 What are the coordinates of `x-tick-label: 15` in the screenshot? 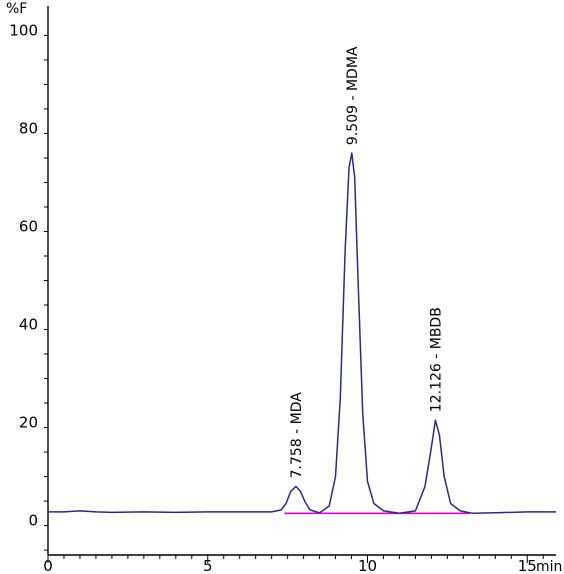 It's located at (527, 565).